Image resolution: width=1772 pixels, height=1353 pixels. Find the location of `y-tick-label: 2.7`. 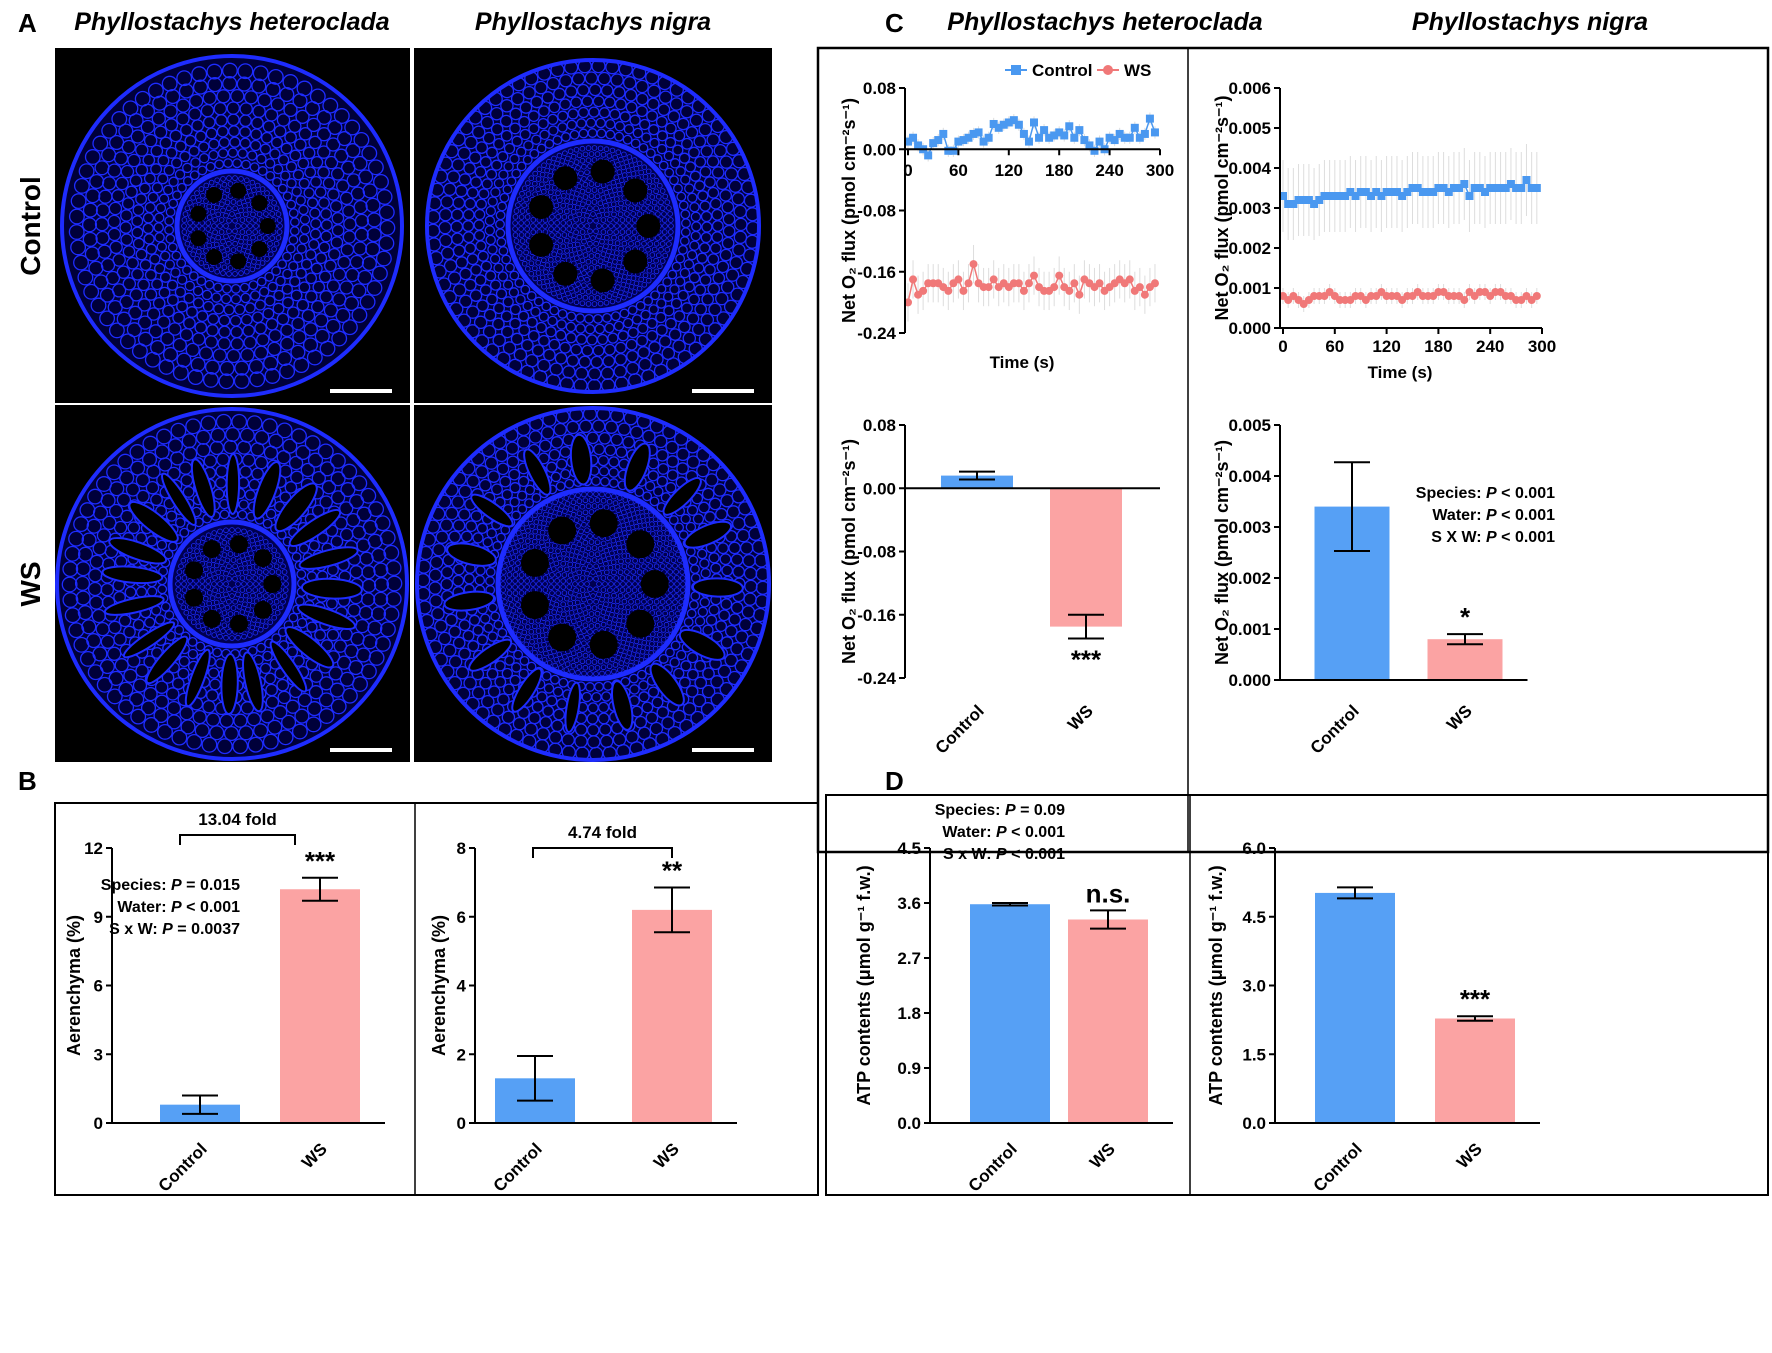

y-tick-label: 2.7 is located at coordinates (909, 958).